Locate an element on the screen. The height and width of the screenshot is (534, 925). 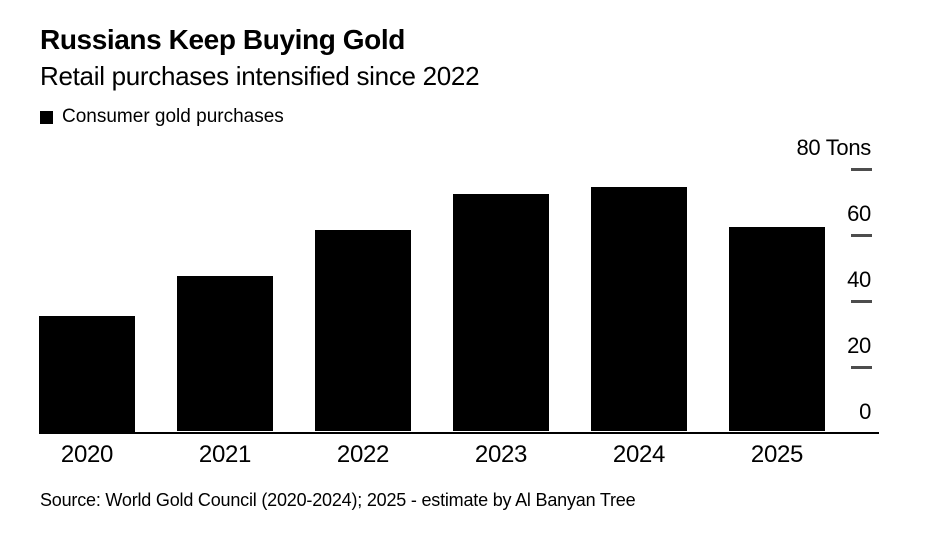
y-tick-label-40: 40 is located at coordinates (859, 279).